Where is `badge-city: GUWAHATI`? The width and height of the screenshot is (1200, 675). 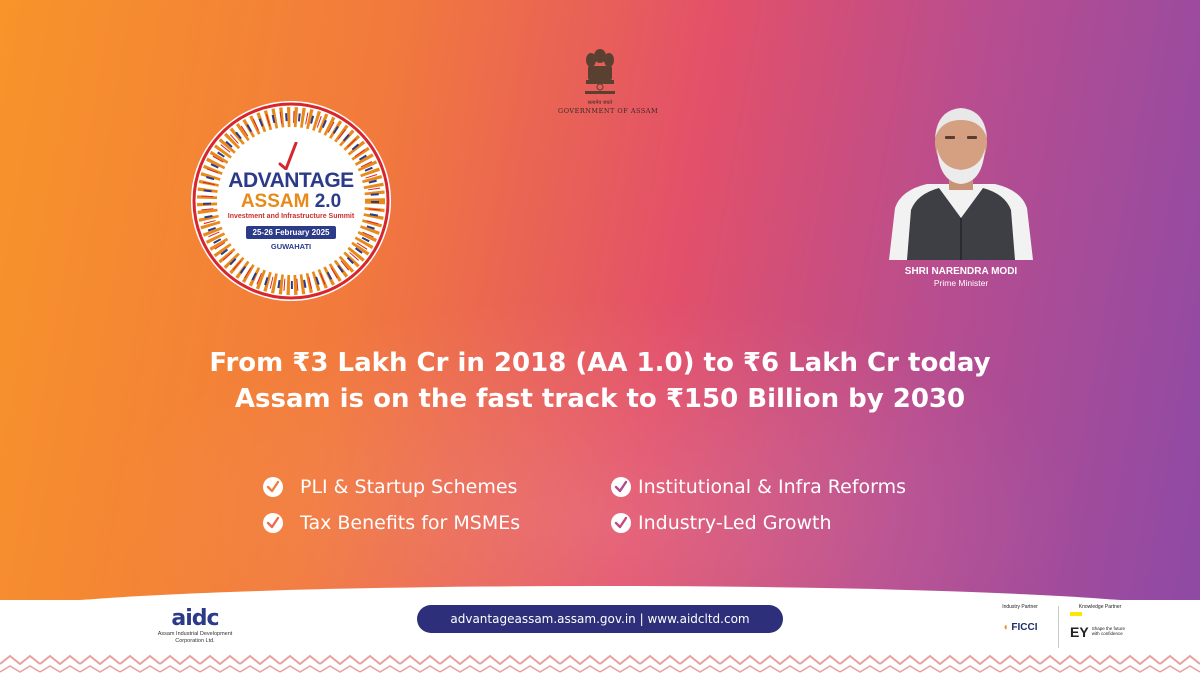 badge-city: GUWAHATI is located at coordinates (291, 246).